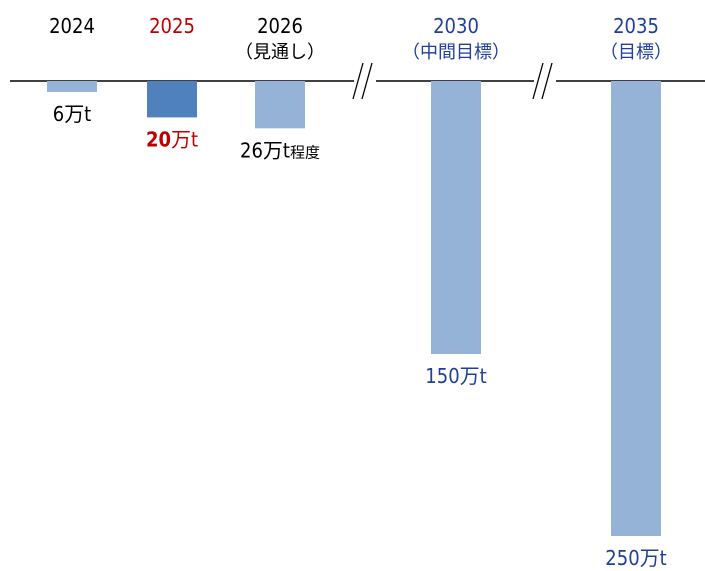 The image size is (705, 571). I want to click on year-sub-label-2026: （見通し）, so click(280, 52).